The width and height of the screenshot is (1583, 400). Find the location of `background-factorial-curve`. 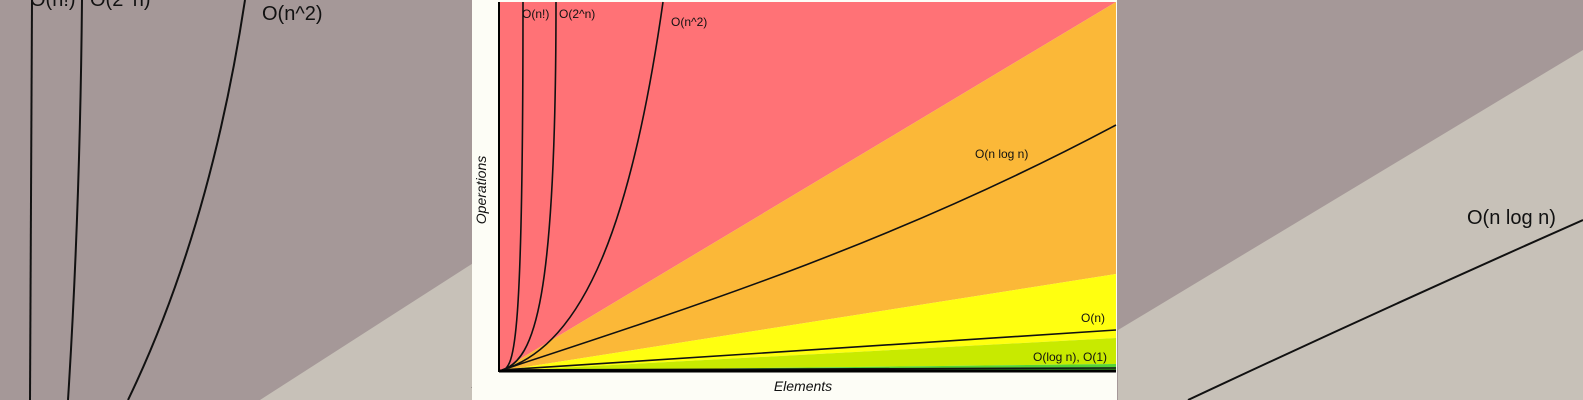

background-factorial-curve is located at coordinates (31, 200).